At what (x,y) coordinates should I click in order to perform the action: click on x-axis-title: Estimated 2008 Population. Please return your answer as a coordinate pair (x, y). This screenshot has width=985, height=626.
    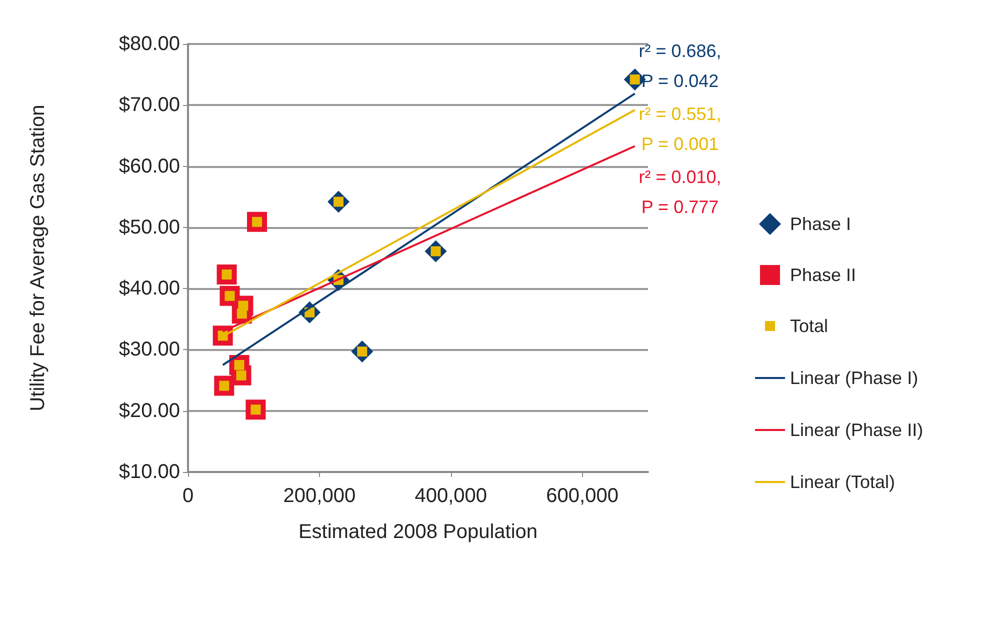
    Looking at the image, I should click on (418, 532).